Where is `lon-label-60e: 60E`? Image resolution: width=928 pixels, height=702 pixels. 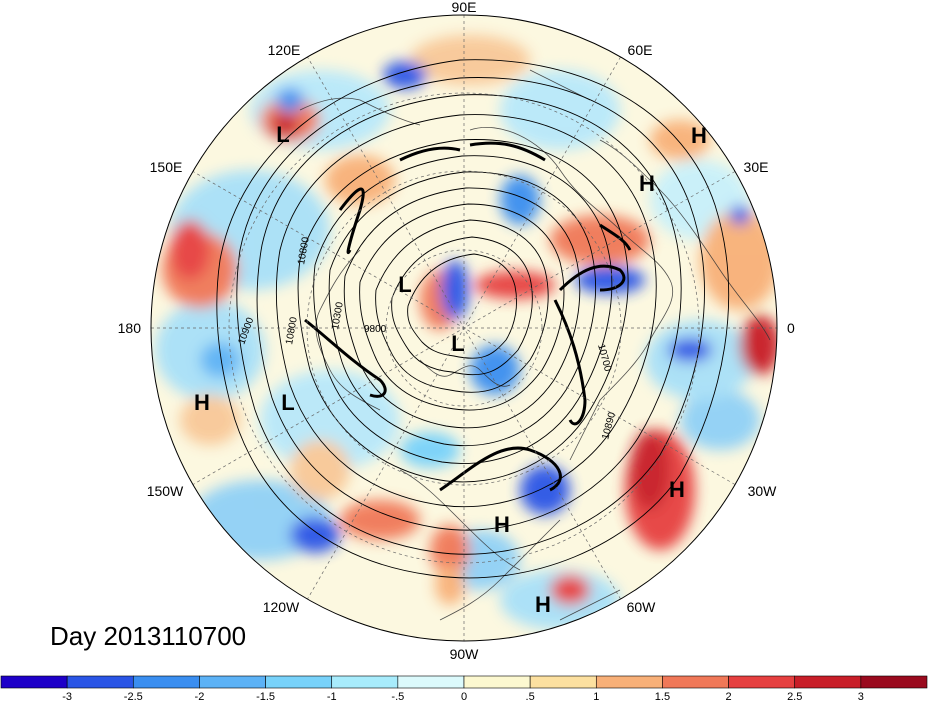 lon-label-60e: 60E is located at coordinates (640, 50).